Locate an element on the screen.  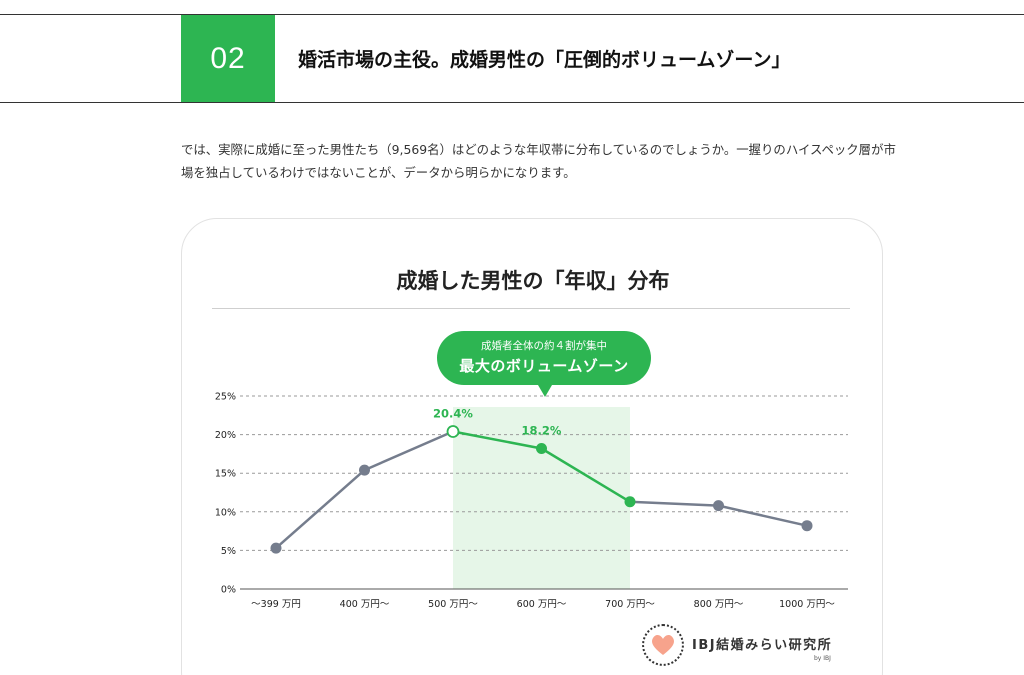
section-title: 婚活市場の主役。成婚男性の「圧倒的ボリュームゾーン」 is located at coordinates (544, 60).